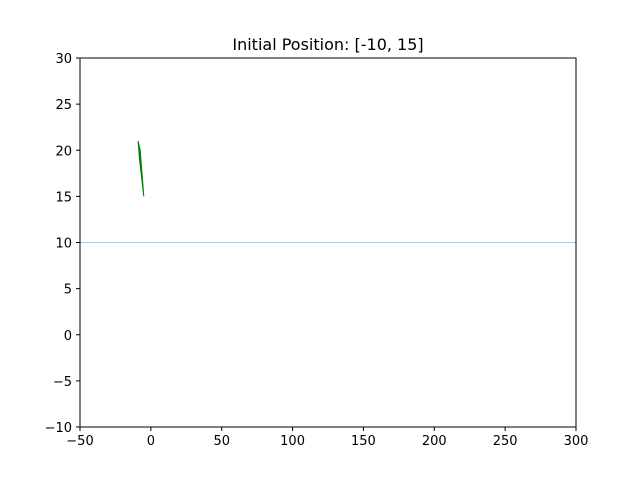 This screenshot has height=480, width=640. I want to click on x-tick-label: 50, so click(221, 441).